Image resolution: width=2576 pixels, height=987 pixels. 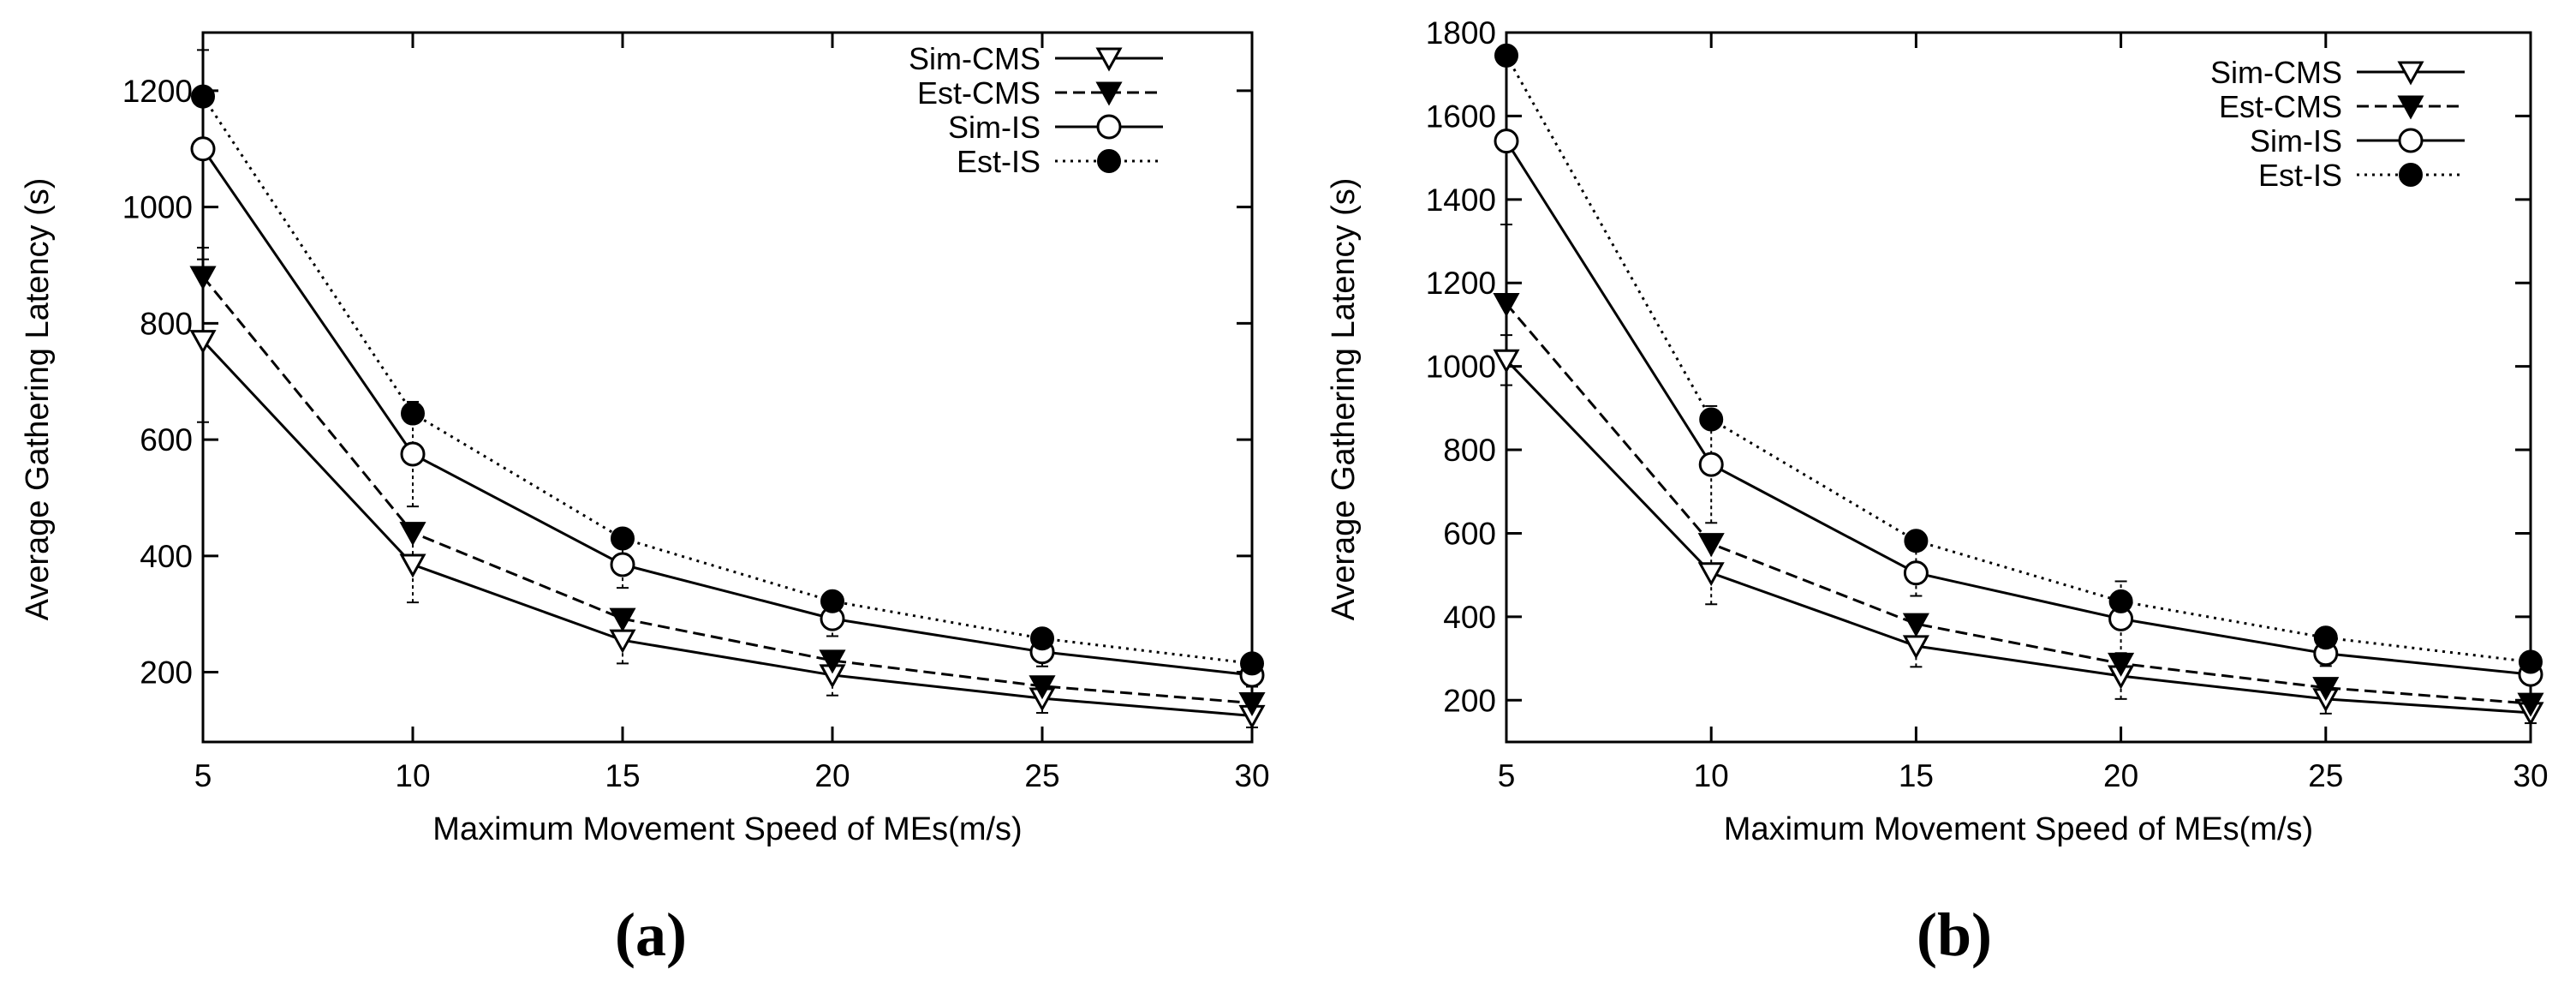 What do you see at coordinates (1461, 116) in the screenshot?
I see `y-tick-label: 1600` at bounding box center [1461, 116].